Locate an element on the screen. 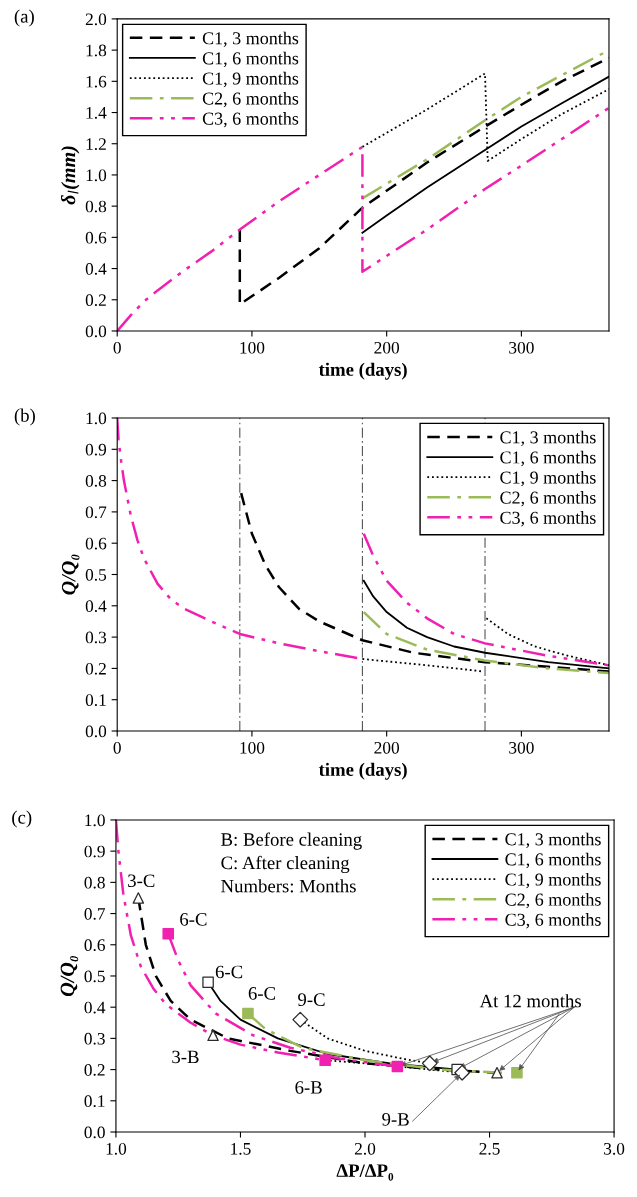  annotation: 9-B is located at coordinates (395, 1119).